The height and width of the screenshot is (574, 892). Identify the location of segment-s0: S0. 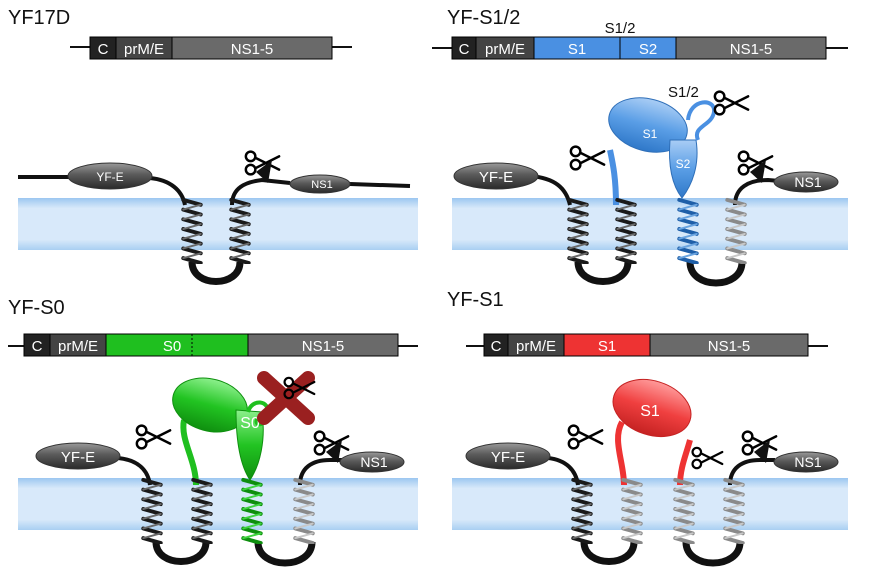
(172, 346).